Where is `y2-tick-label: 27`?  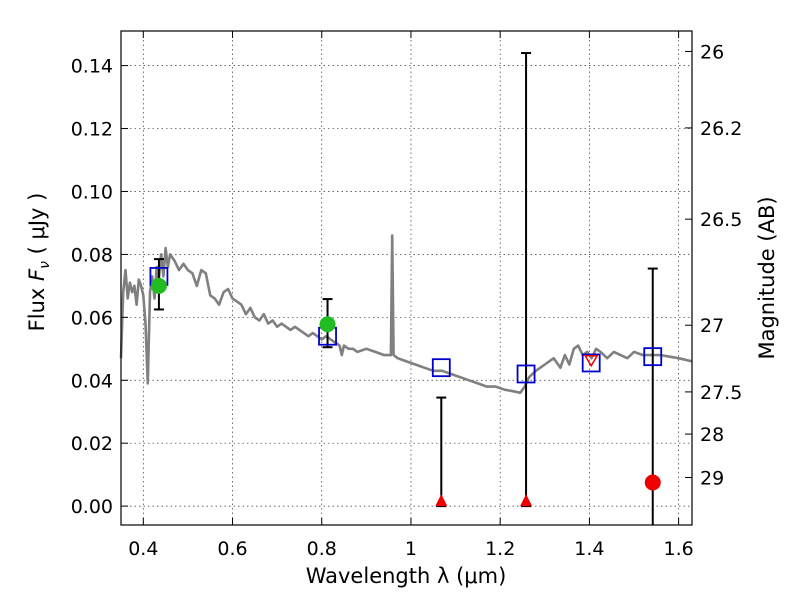
y2-tick-label: 27 is located at coordinates (712, 326).